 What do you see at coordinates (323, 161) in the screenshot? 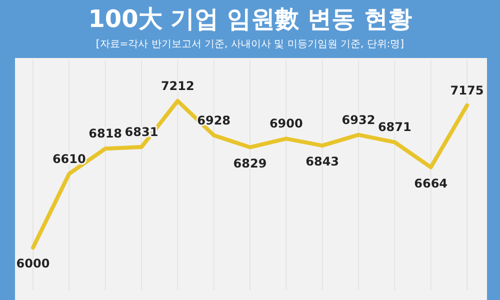
I see `data-label: 6843` at bounding box center [323, 161].